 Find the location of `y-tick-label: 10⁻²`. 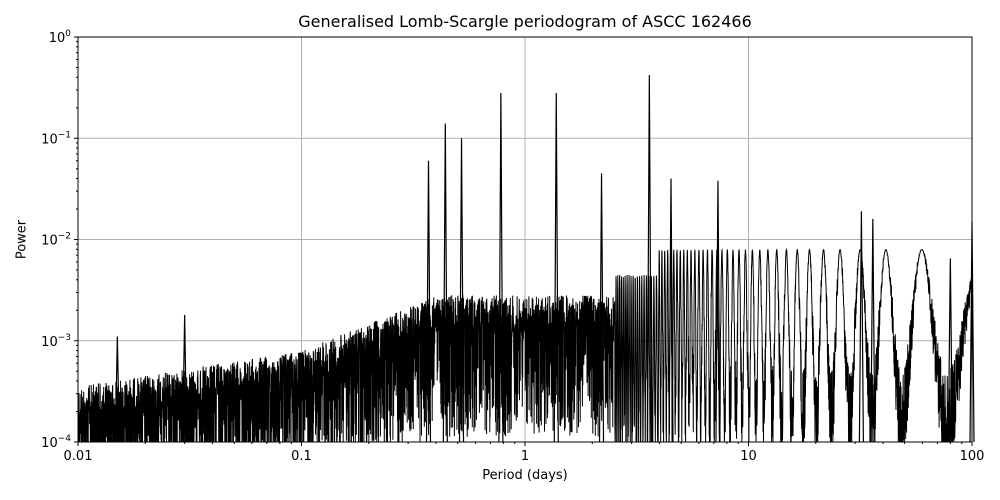

y-tick-label: 10⁻² is located at coordinates (56, 240).